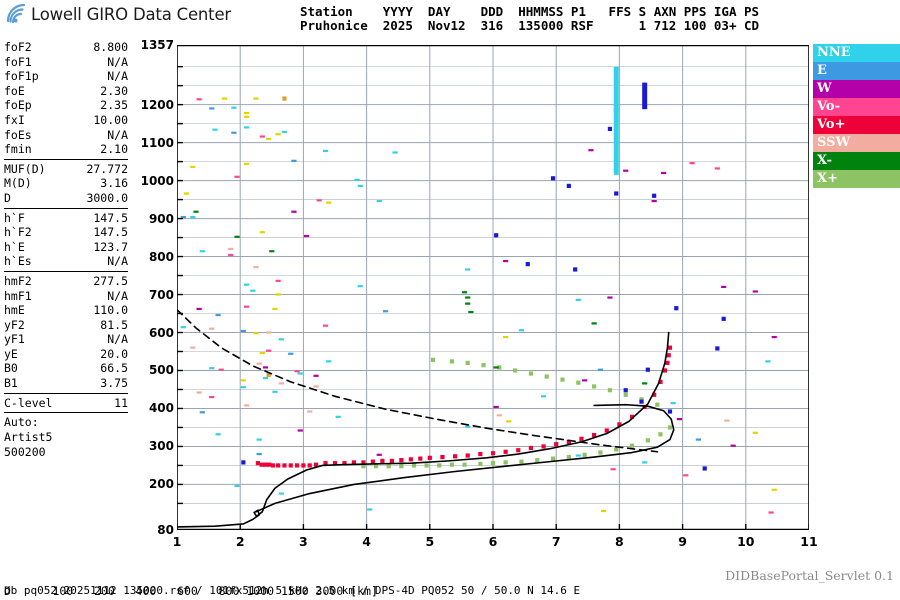  What do you see at coordinates (856, 179) in the screenshot?
I see `legend-item-x: X+` at bounding box center [856, 179].